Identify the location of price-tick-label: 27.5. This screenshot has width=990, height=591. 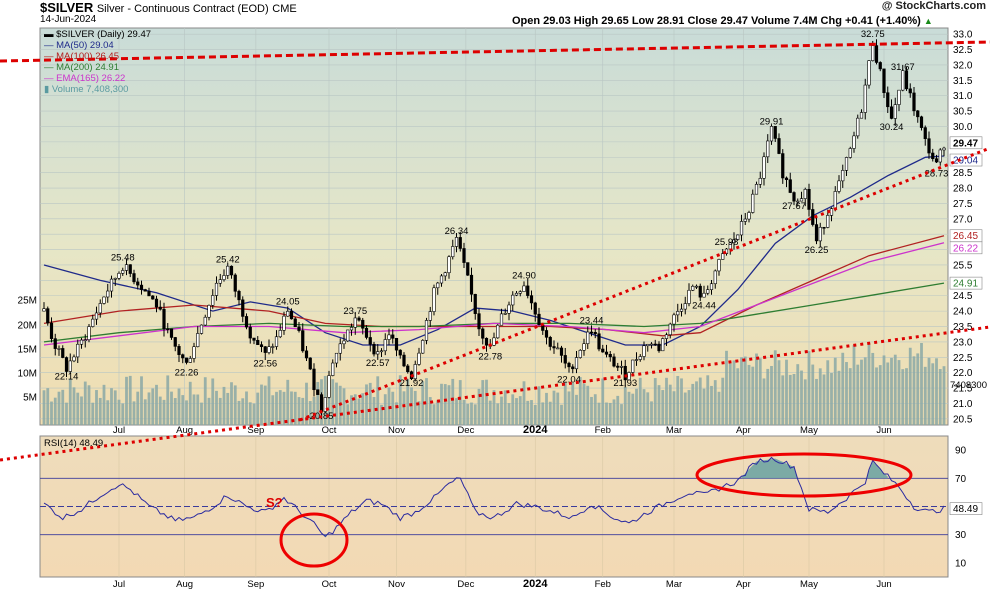
(963, 204).